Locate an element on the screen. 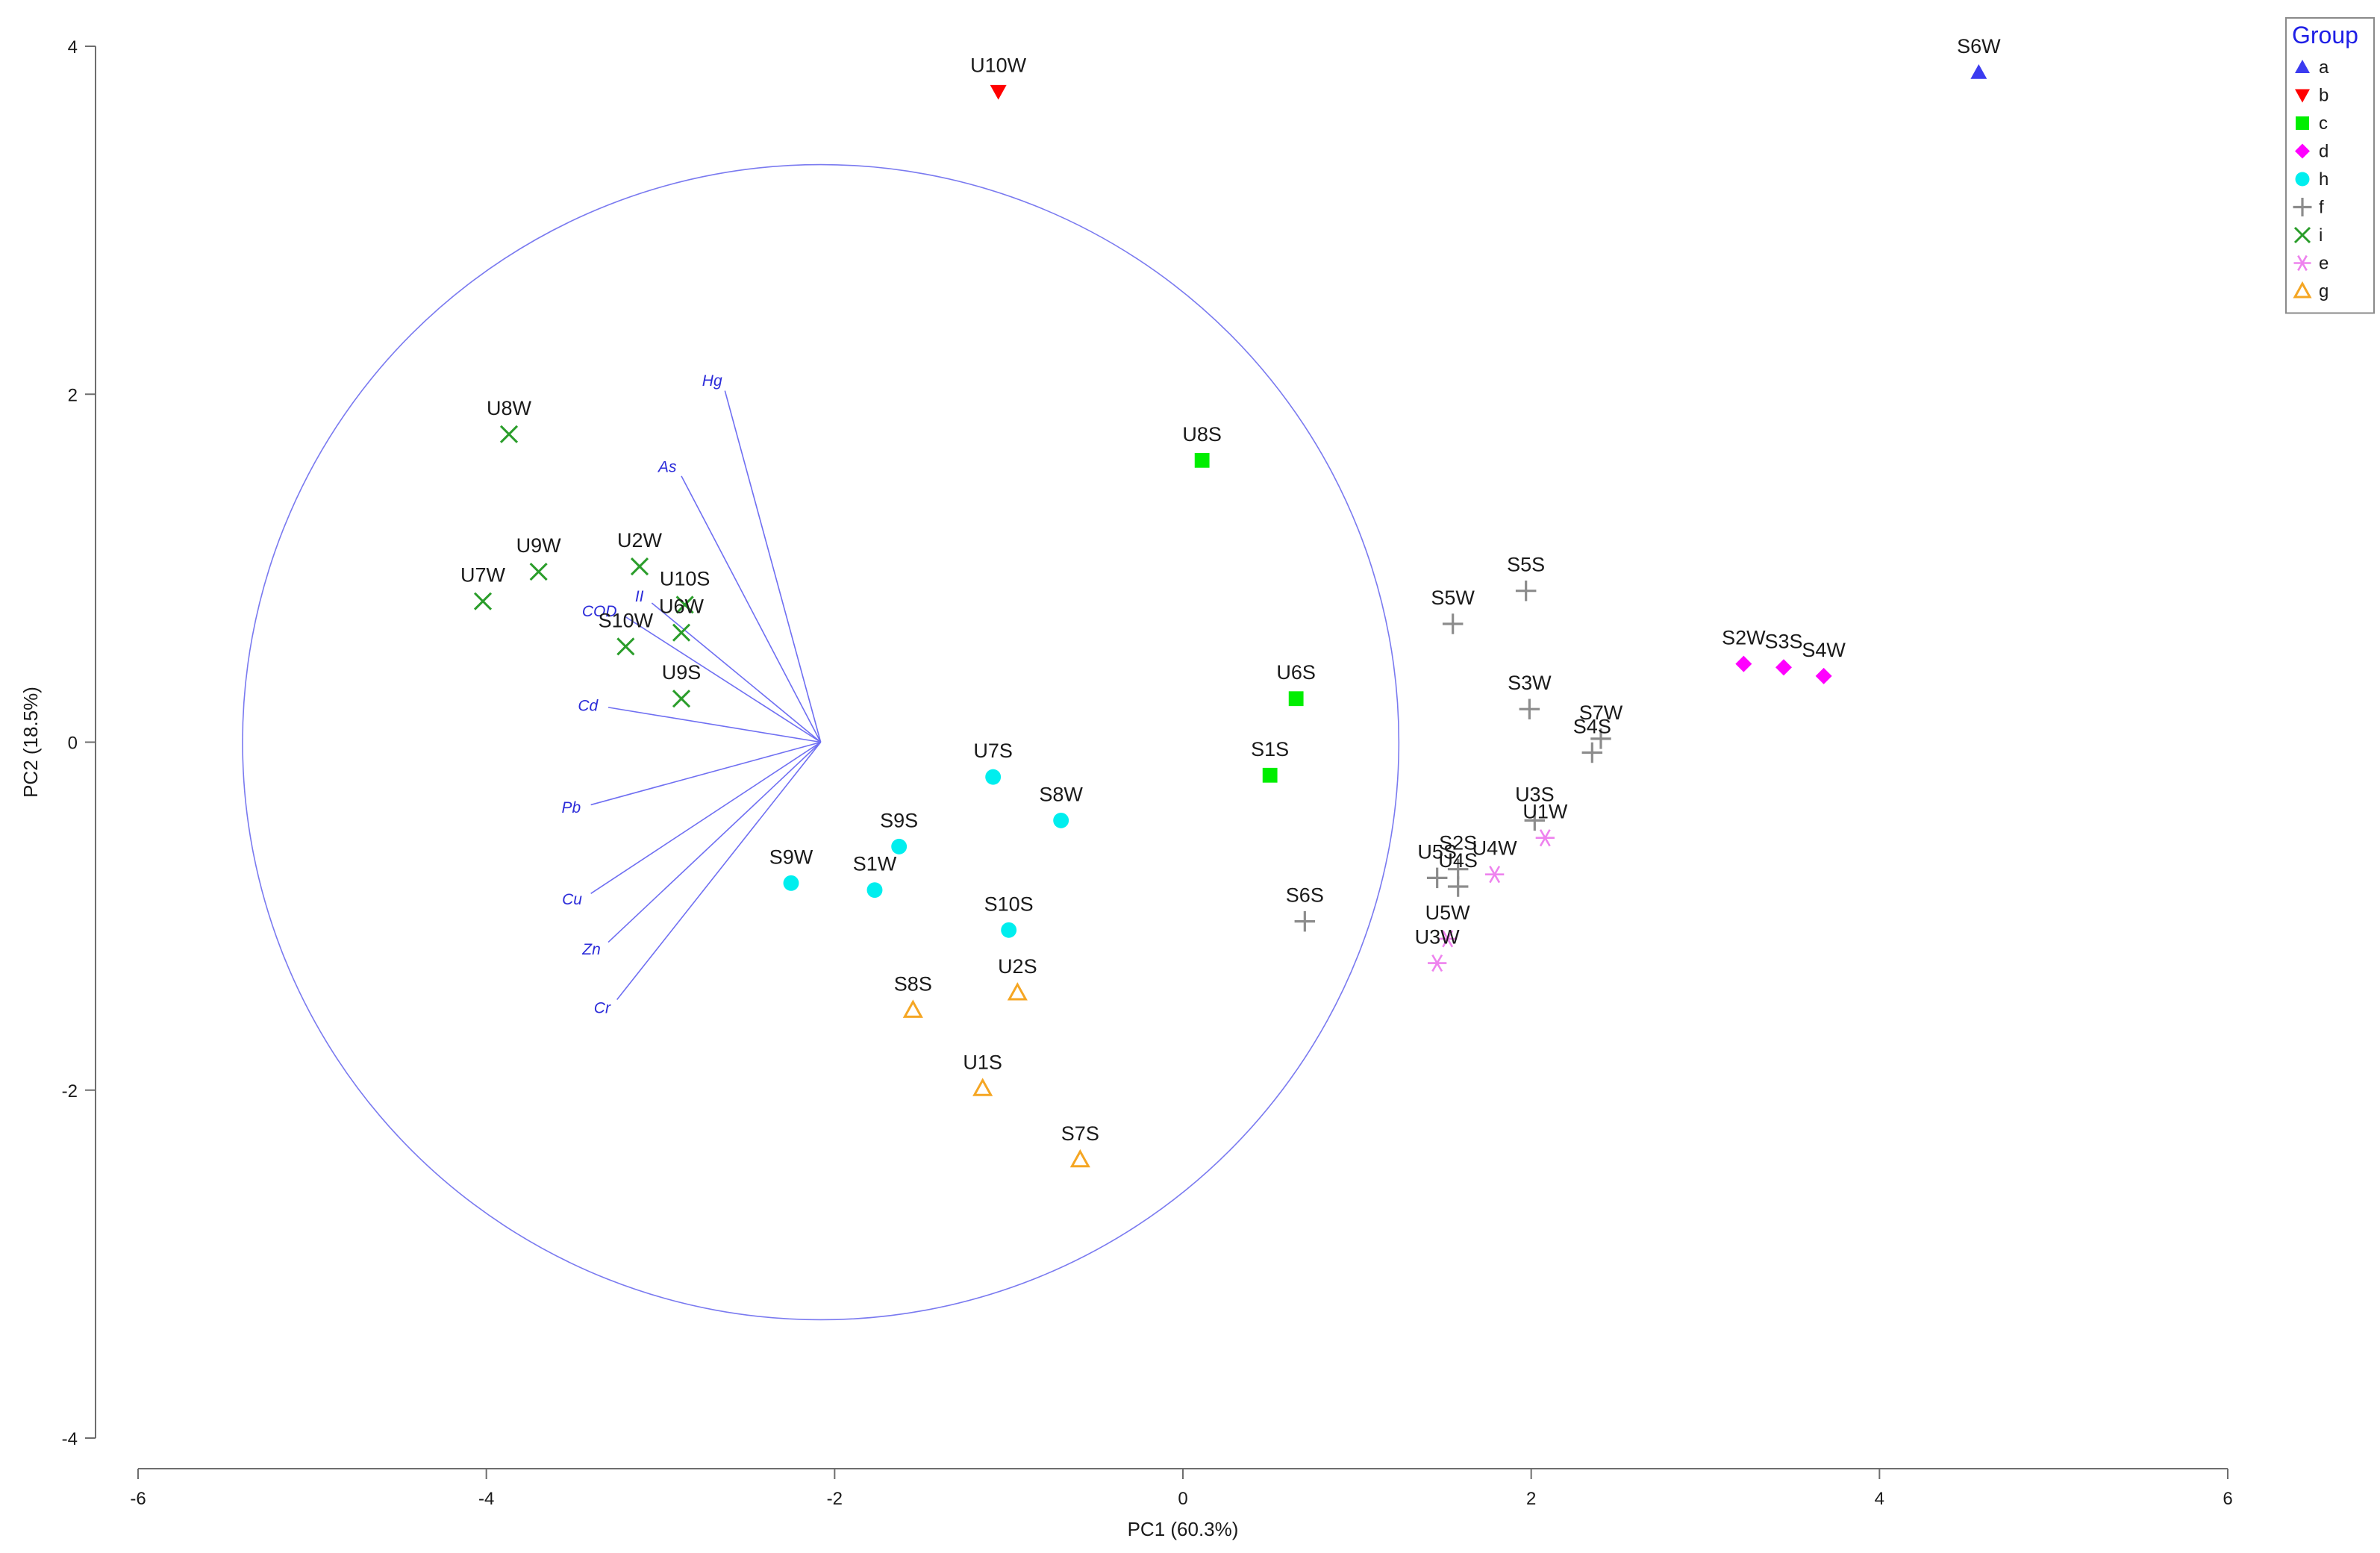 This screenshot has height=1553, width=2380. y-tick-label: -4 is located at coordinates (70, 1439).